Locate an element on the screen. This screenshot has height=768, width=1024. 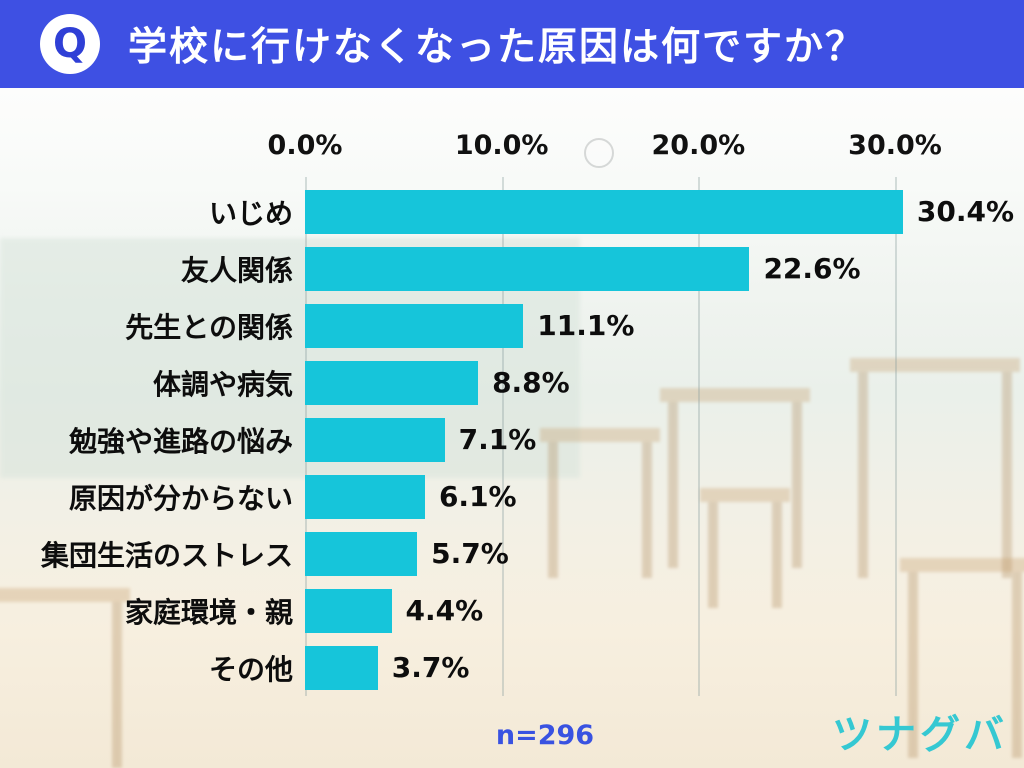
bar-value-label: 11.1% is located at coordinates (586, 325).